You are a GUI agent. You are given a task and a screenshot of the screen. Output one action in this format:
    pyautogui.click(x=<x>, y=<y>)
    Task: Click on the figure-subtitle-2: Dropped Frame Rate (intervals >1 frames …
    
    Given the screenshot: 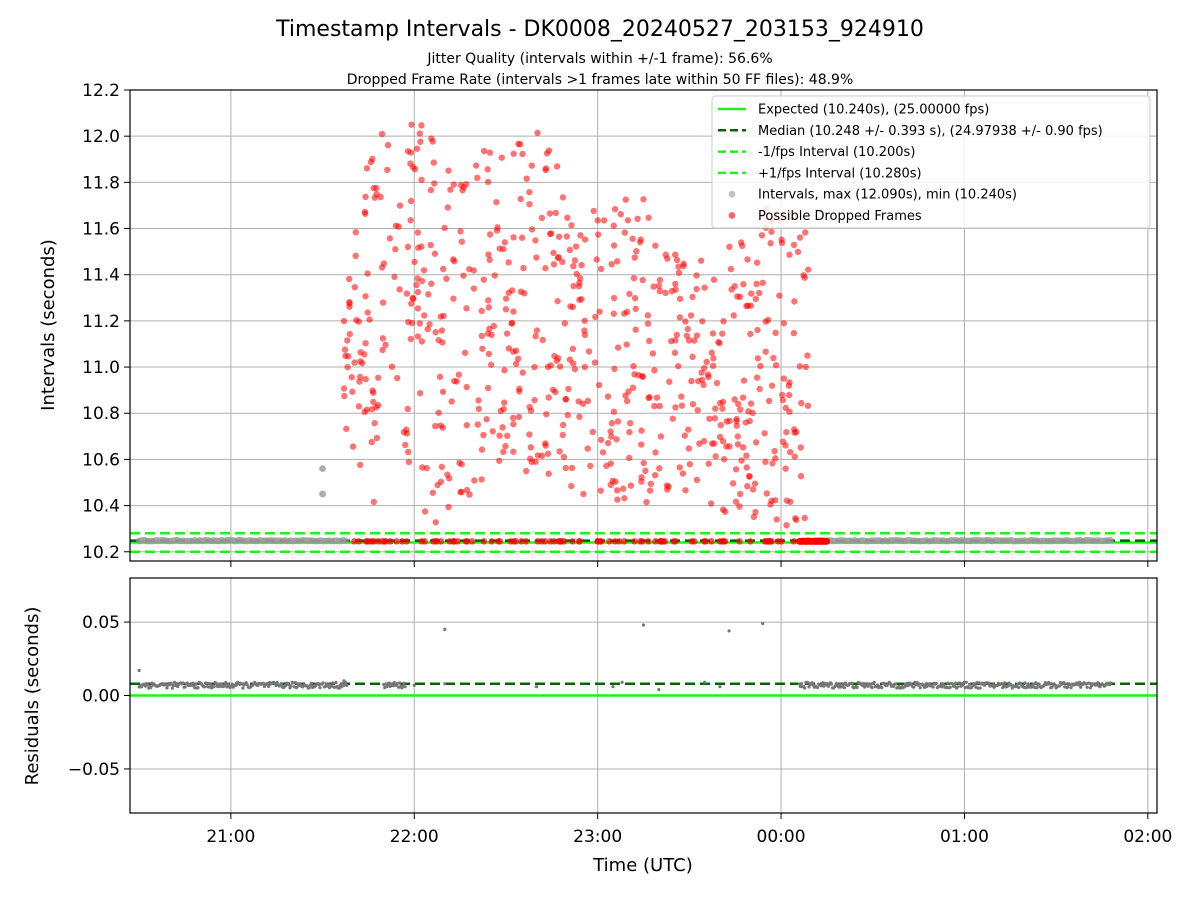 What is the action you would take?
    pyautogui.click(x=600, y=80)
    